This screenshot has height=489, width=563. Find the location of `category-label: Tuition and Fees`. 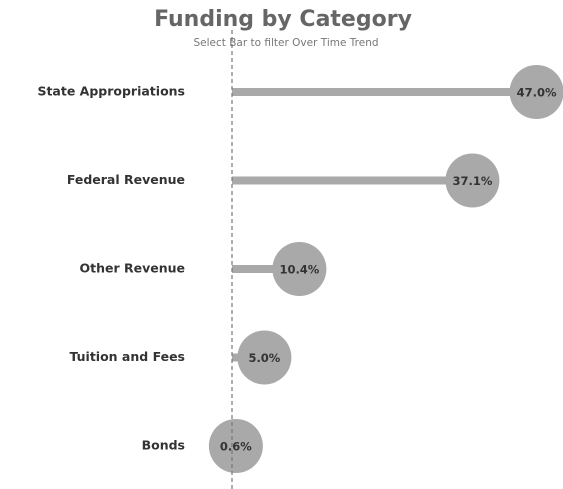

category-label: Tuition and Fees is located at coordinates (128, 356).